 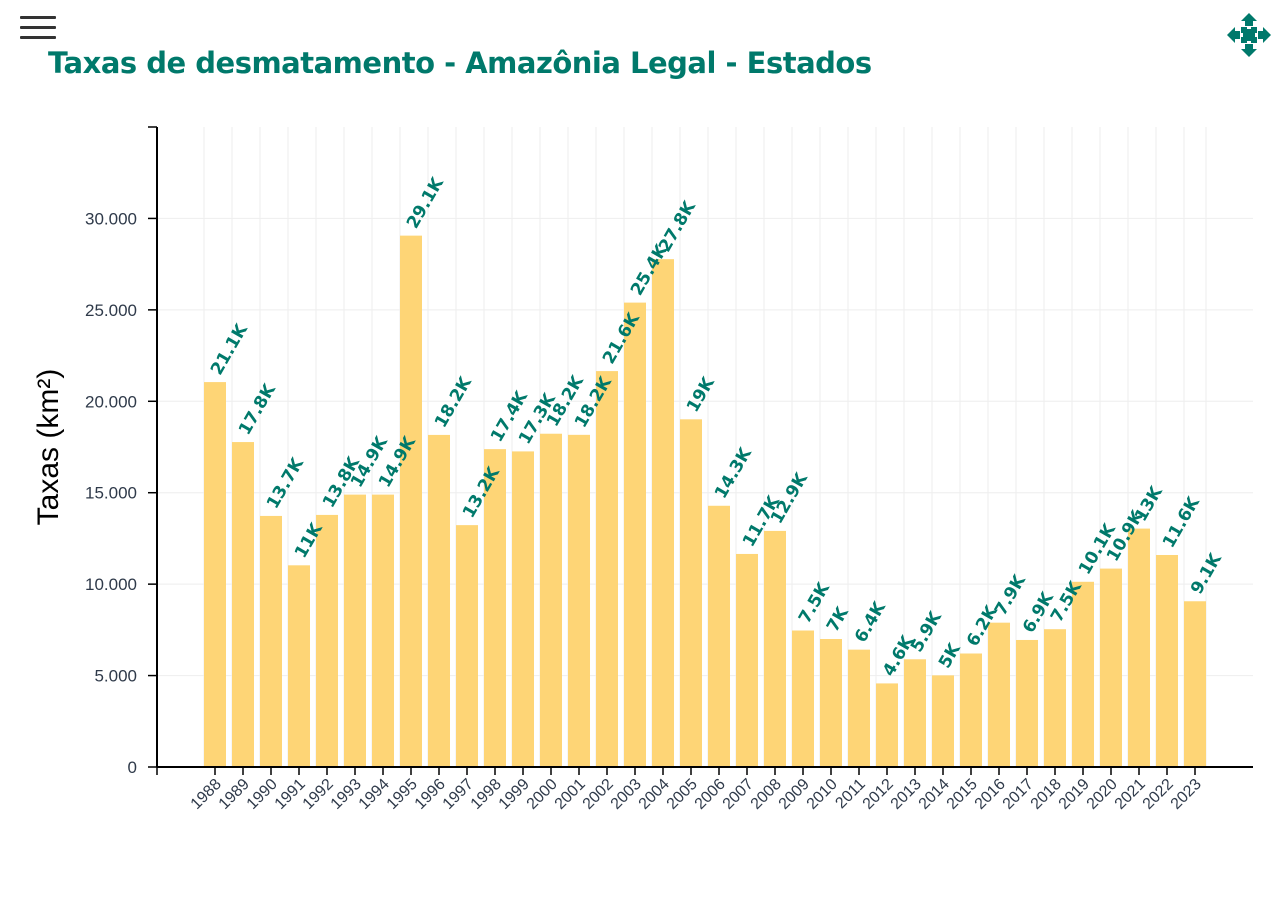 What do you see at coordinates (1055, 698) in the screenshot?
I see `bar-2018` at bounding box center [1055, 698].